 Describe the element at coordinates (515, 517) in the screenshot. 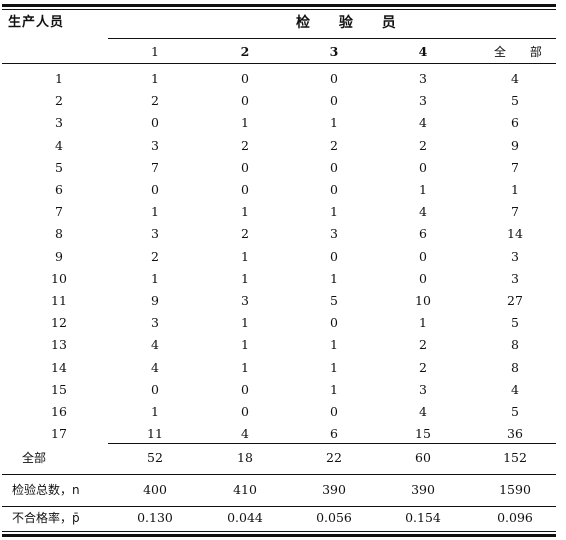

I see `summary-cell: 0.096` at that location.